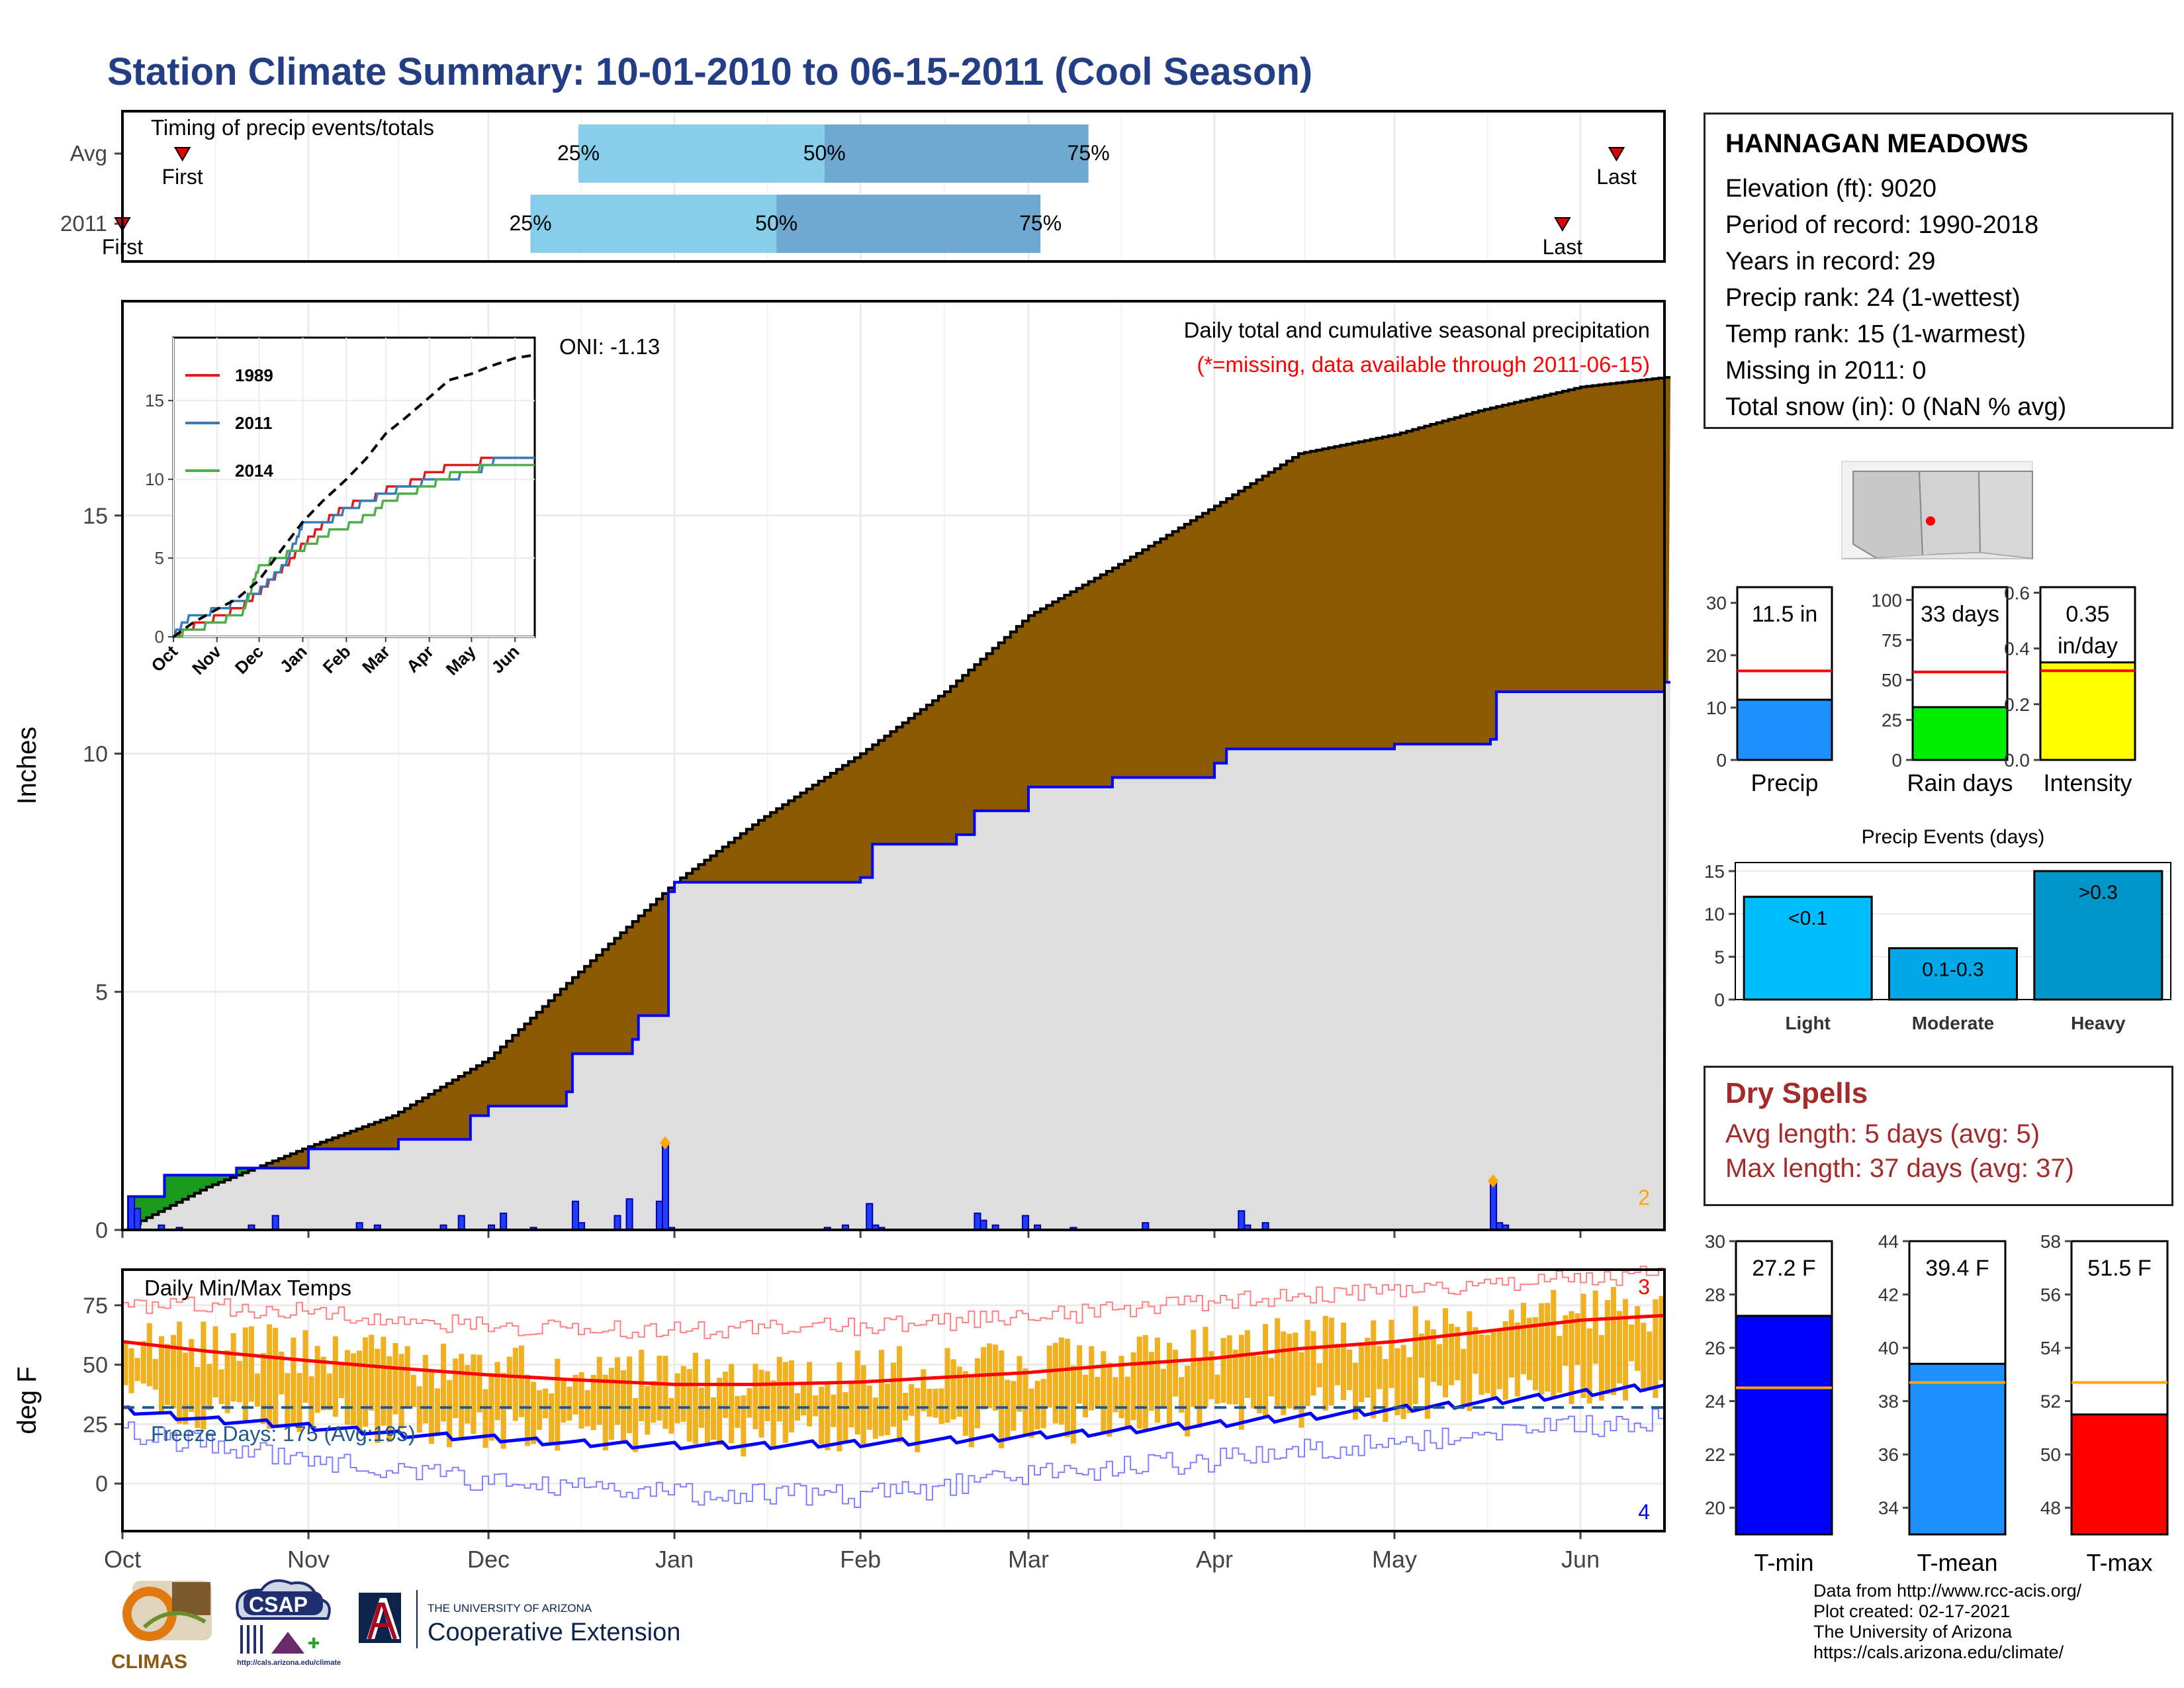 This screenshot has width=2184, height=1688. I want to click on precip-ylabel: Inches, so click(28, 766).